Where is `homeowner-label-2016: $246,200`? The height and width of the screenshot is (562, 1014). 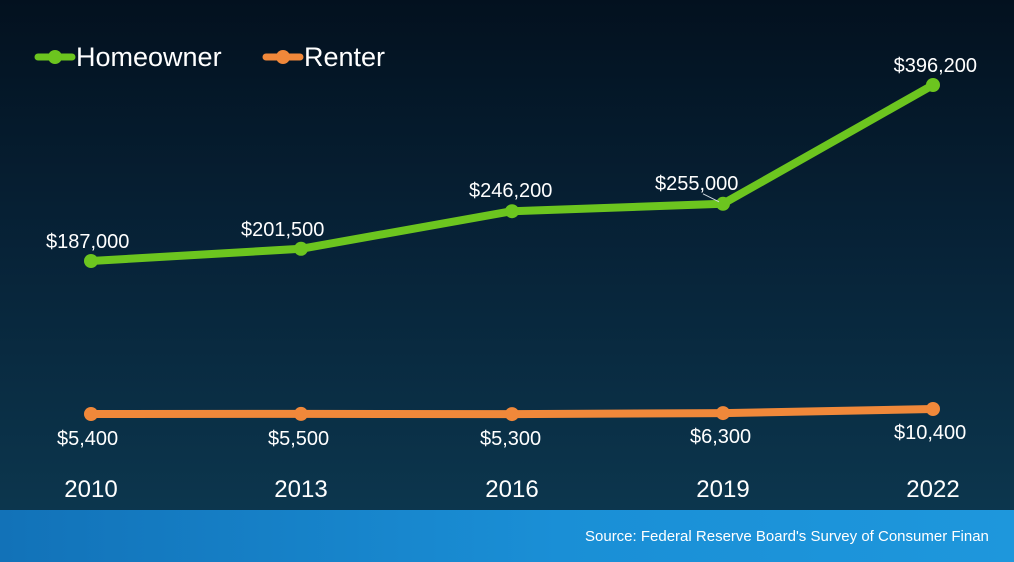 homeowner-label-2016: $246,200 is located at coordinates (510, 191).